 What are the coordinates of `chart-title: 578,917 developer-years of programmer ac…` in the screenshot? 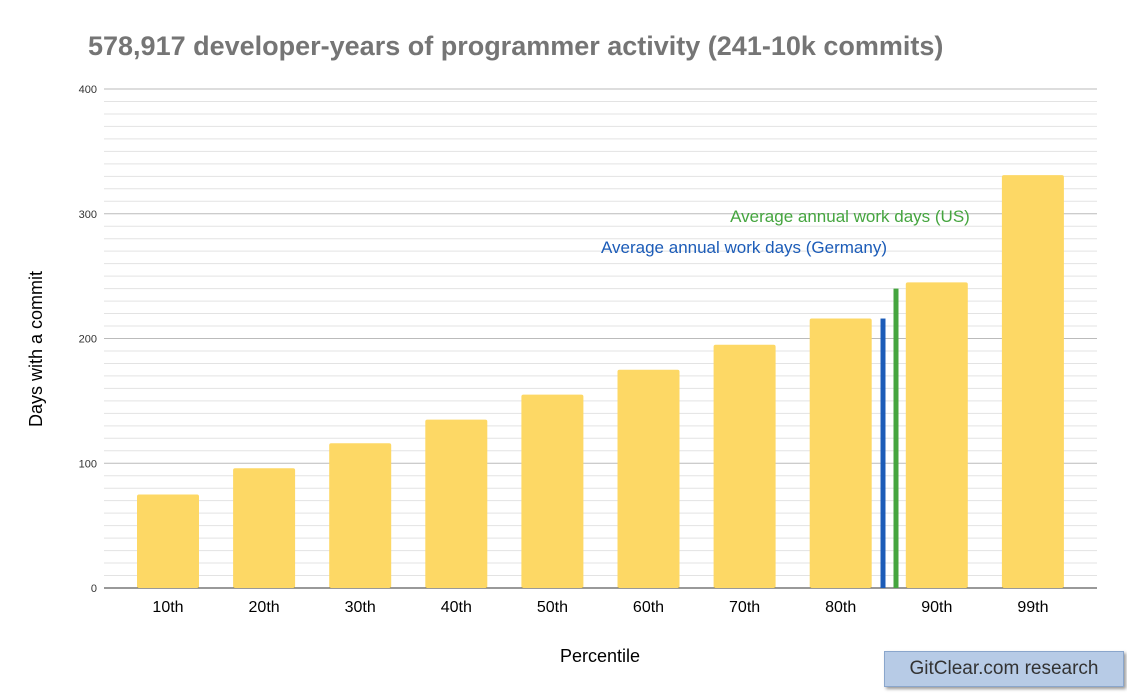 It's located at (515, 46).